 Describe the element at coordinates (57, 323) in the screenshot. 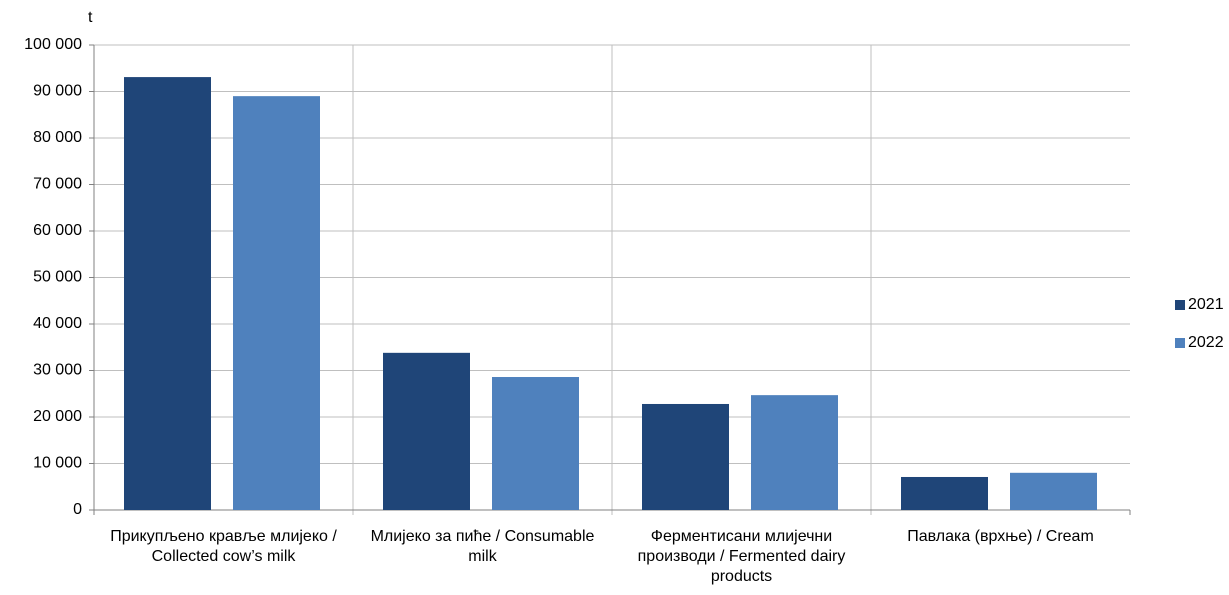

I see `y-tick-label: 40 000` at that location.